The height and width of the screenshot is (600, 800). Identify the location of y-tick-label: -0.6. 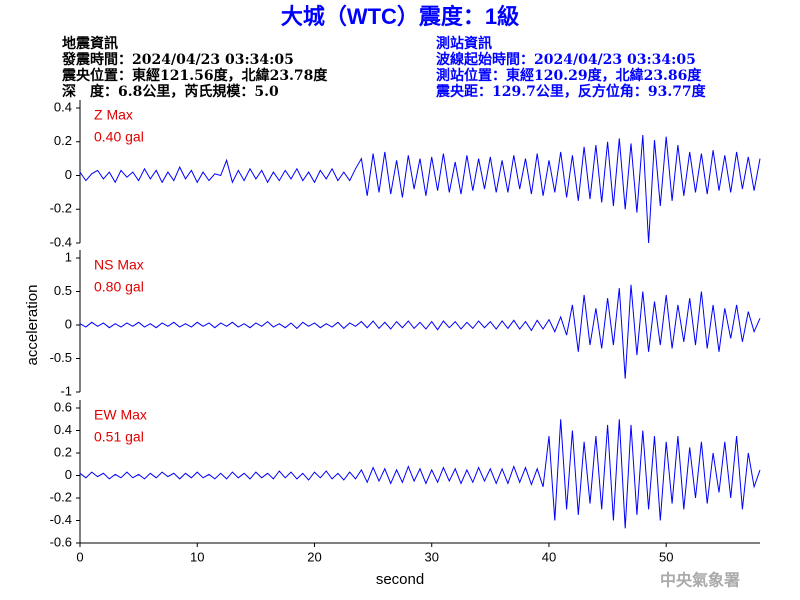
(61, 541).